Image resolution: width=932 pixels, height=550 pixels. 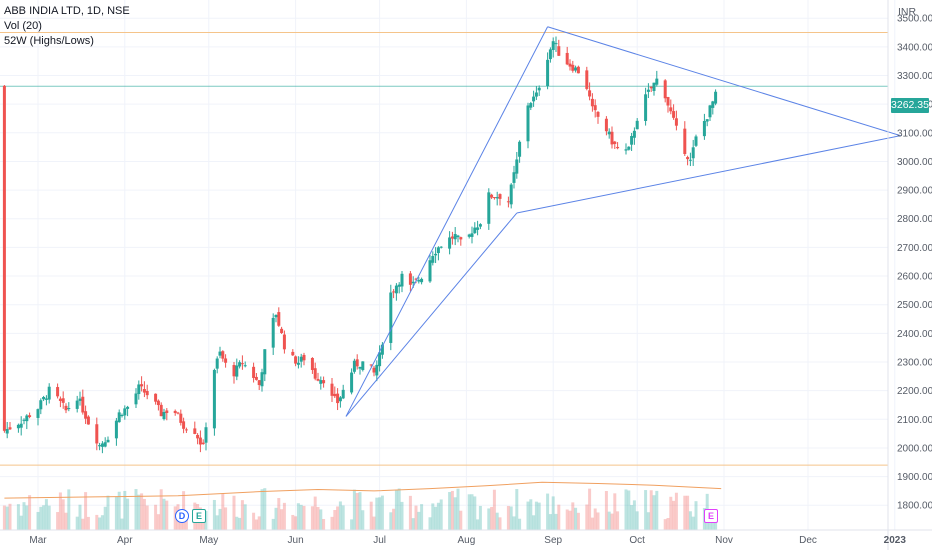 I want to click on highs-lows-indicator-label: 52W (Highs/Lows), so click(x=49, y=41).